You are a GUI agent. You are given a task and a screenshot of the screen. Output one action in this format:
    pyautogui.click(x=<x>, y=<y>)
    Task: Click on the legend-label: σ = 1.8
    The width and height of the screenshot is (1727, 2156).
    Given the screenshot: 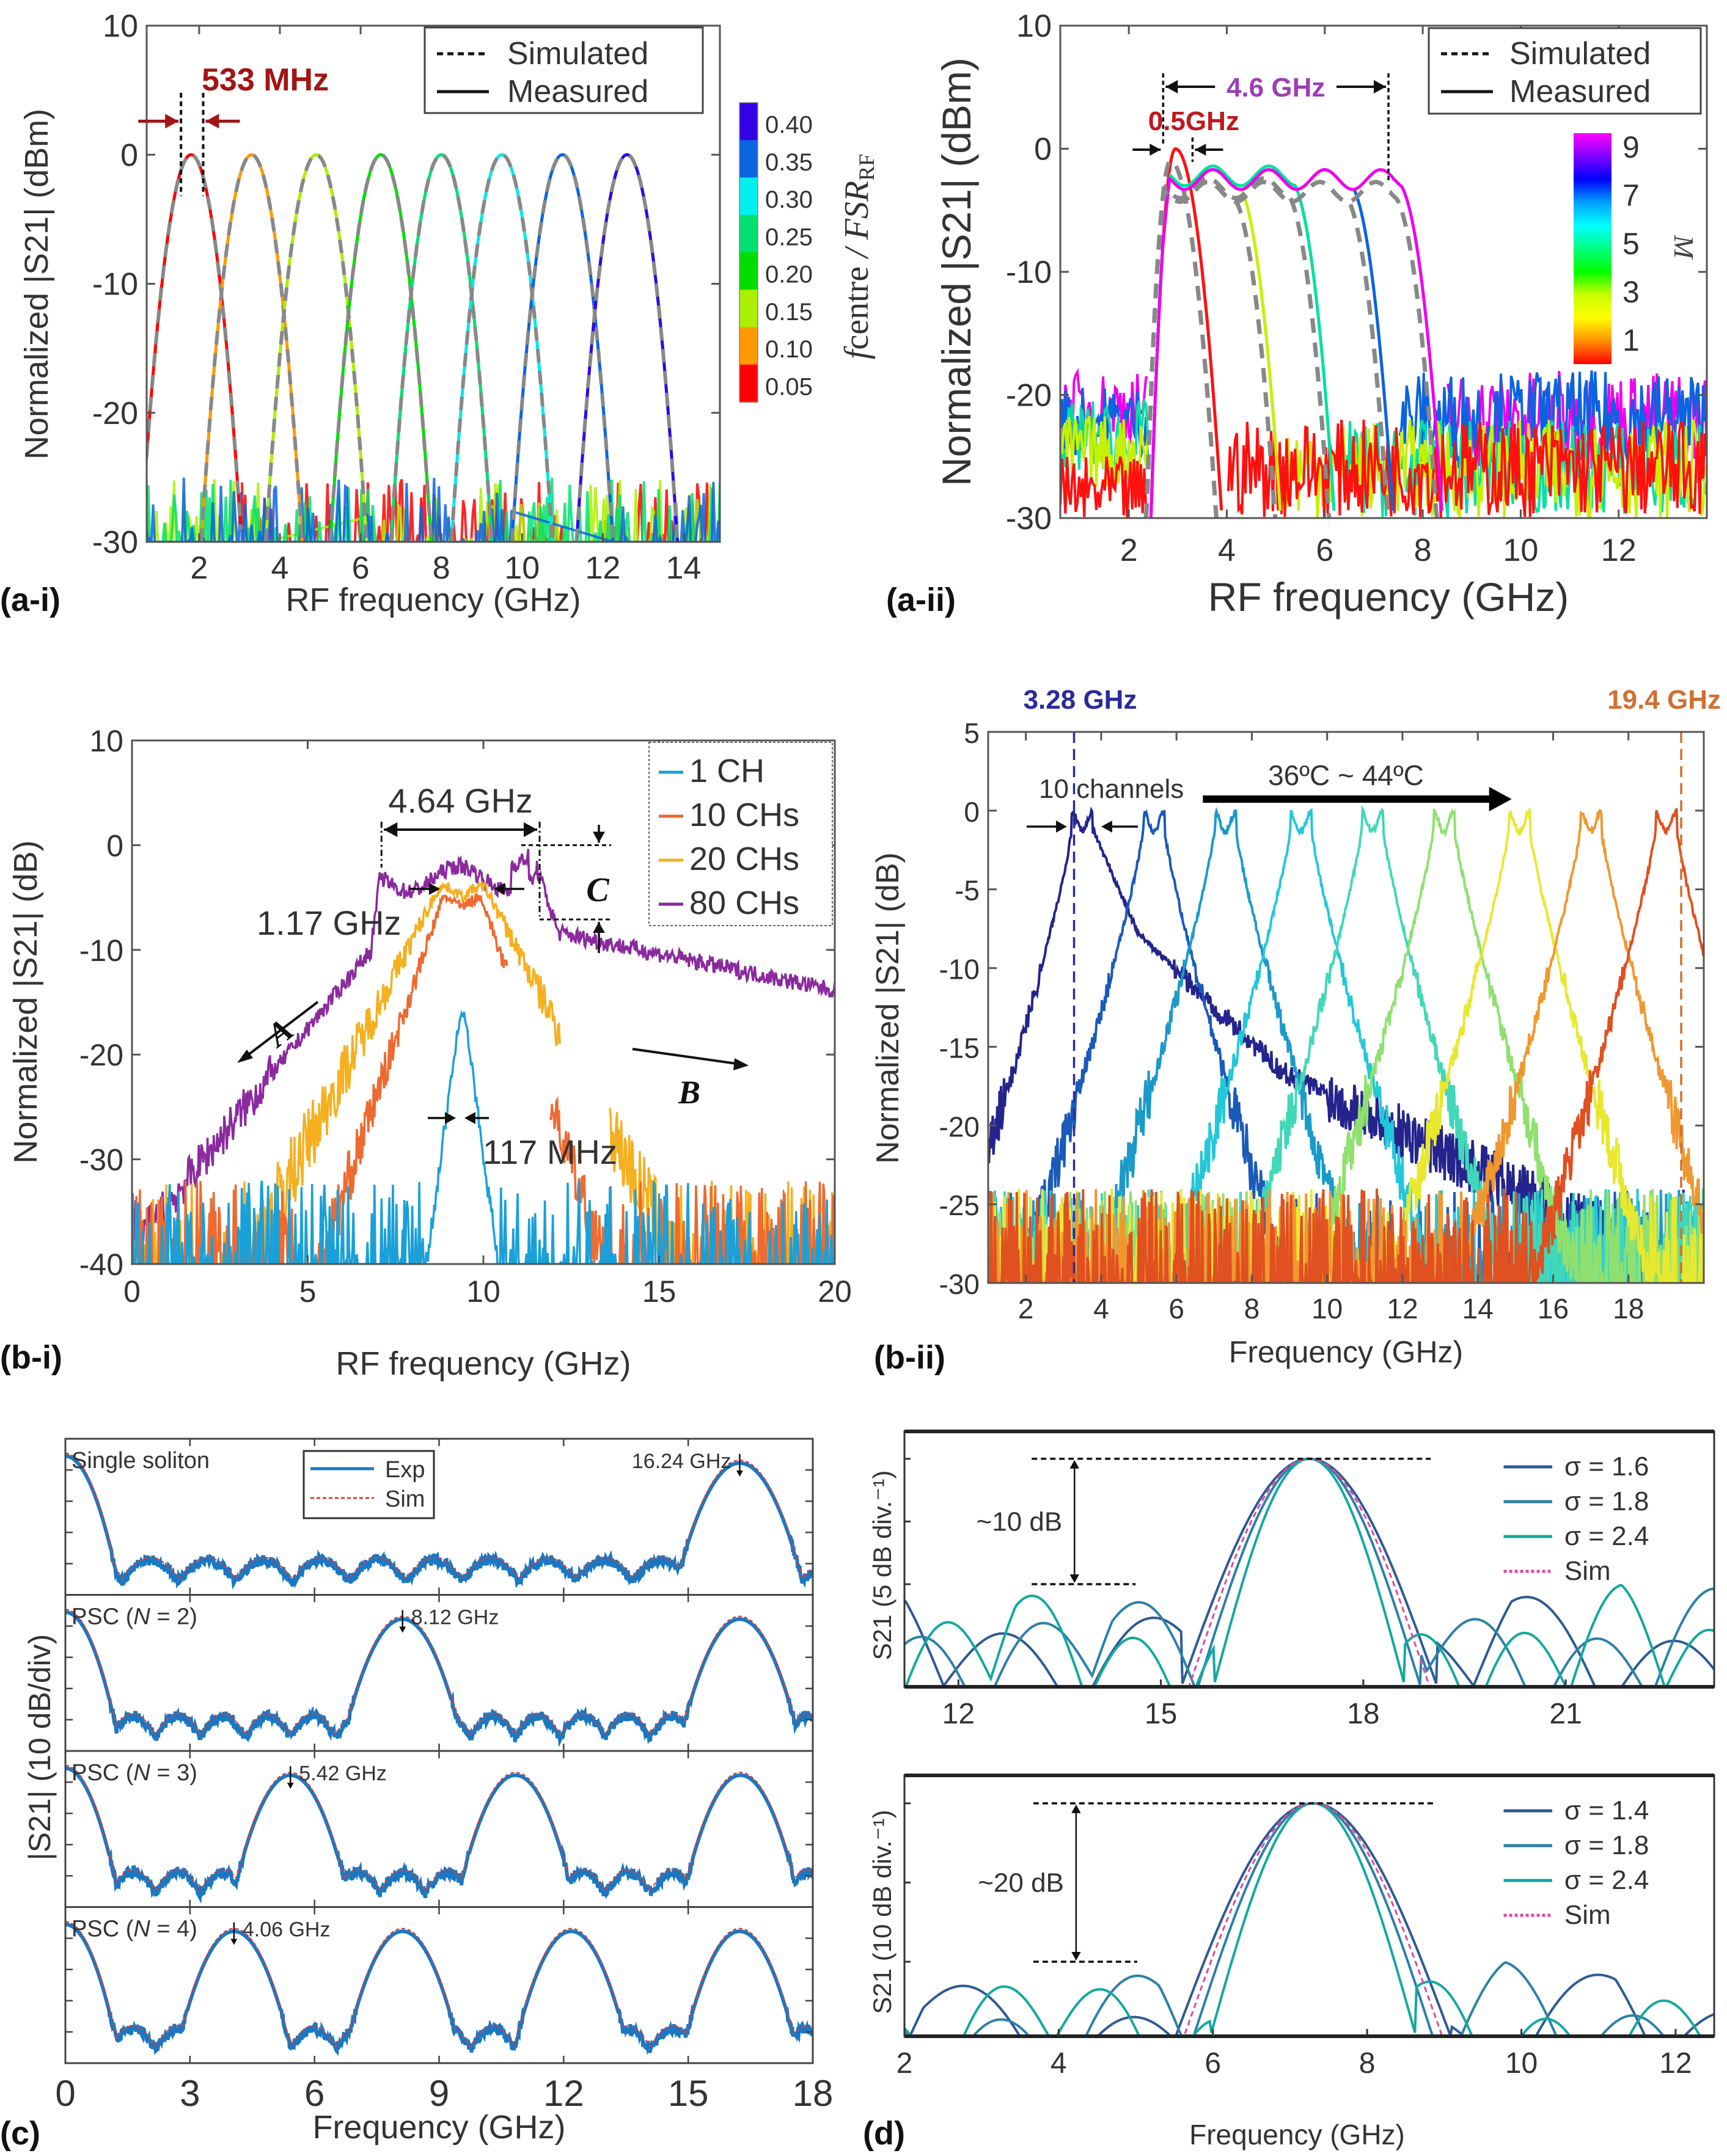 What is the action you would take?
    pyautogui.click(x=1607, y=1501)
    